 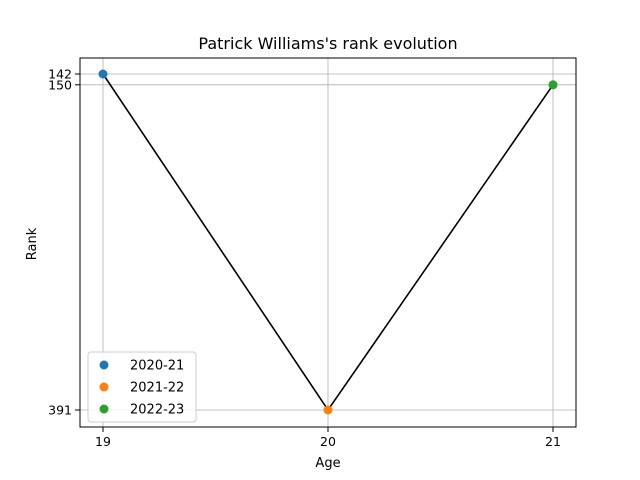 I want to click on y-axis-label: Rank, so click(x=32, y=243).